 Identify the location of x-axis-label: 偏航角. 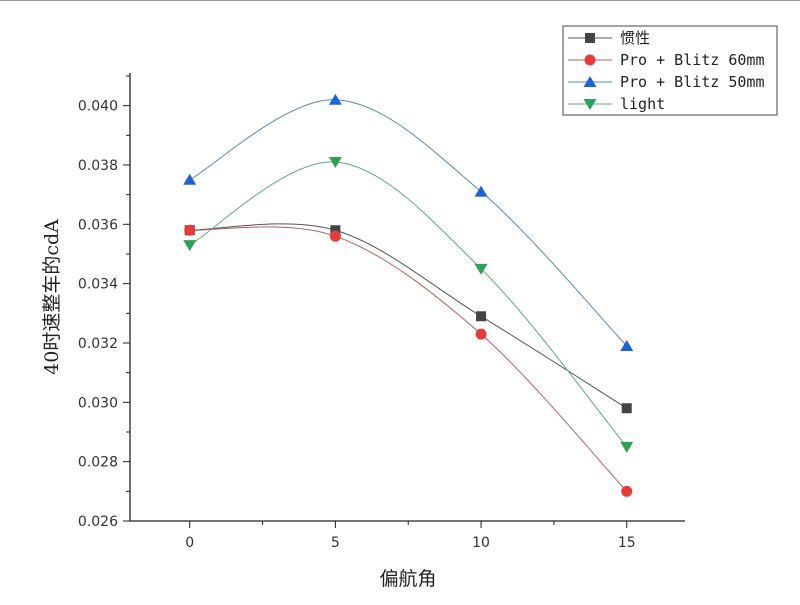
(407, 579).